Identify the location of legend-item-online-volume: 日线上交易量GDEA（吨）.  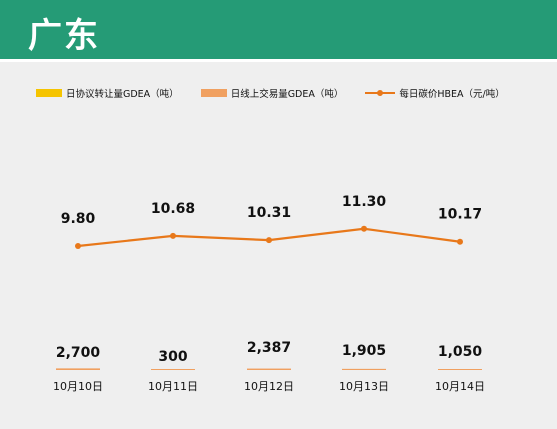
(272, 93).